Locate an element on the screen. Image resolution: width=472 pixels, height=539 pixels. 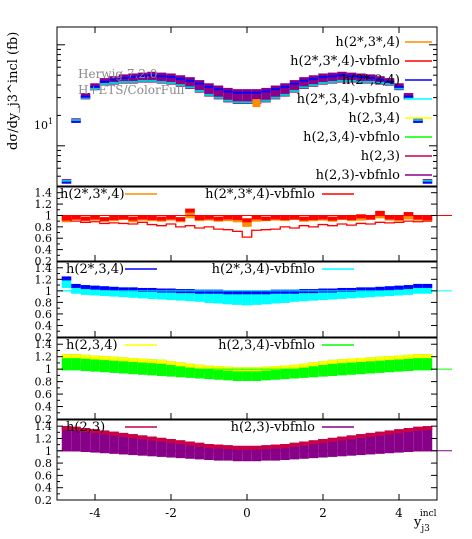
x-tick-label: 4 is located at coordinates (399, 513).